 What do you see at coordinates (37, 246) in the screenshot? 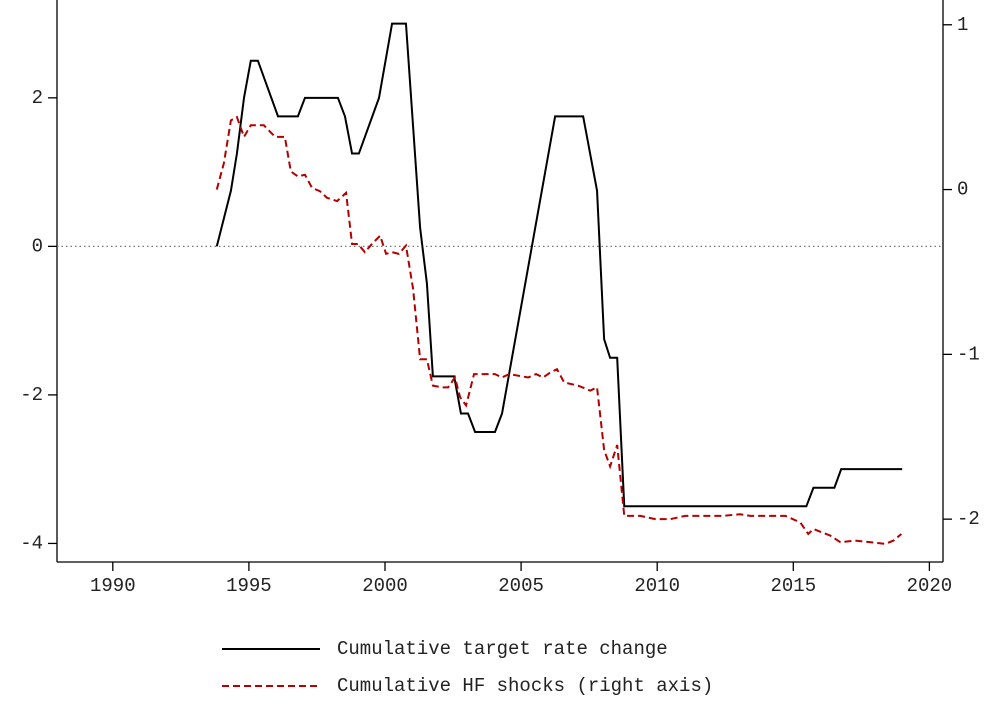
I see `y-tick-label: 0` at bounding box center [37, 246].